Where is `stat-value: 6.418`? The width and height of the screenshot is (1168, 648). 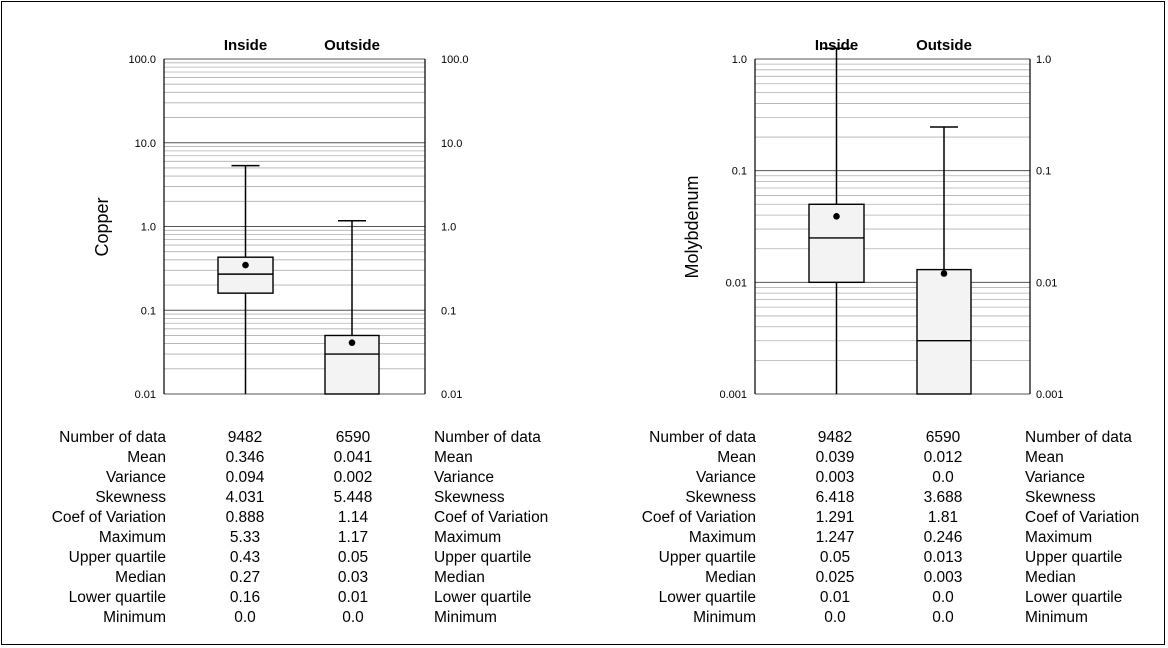 stat-value: 6.418 is located at coordinates (835, 497).